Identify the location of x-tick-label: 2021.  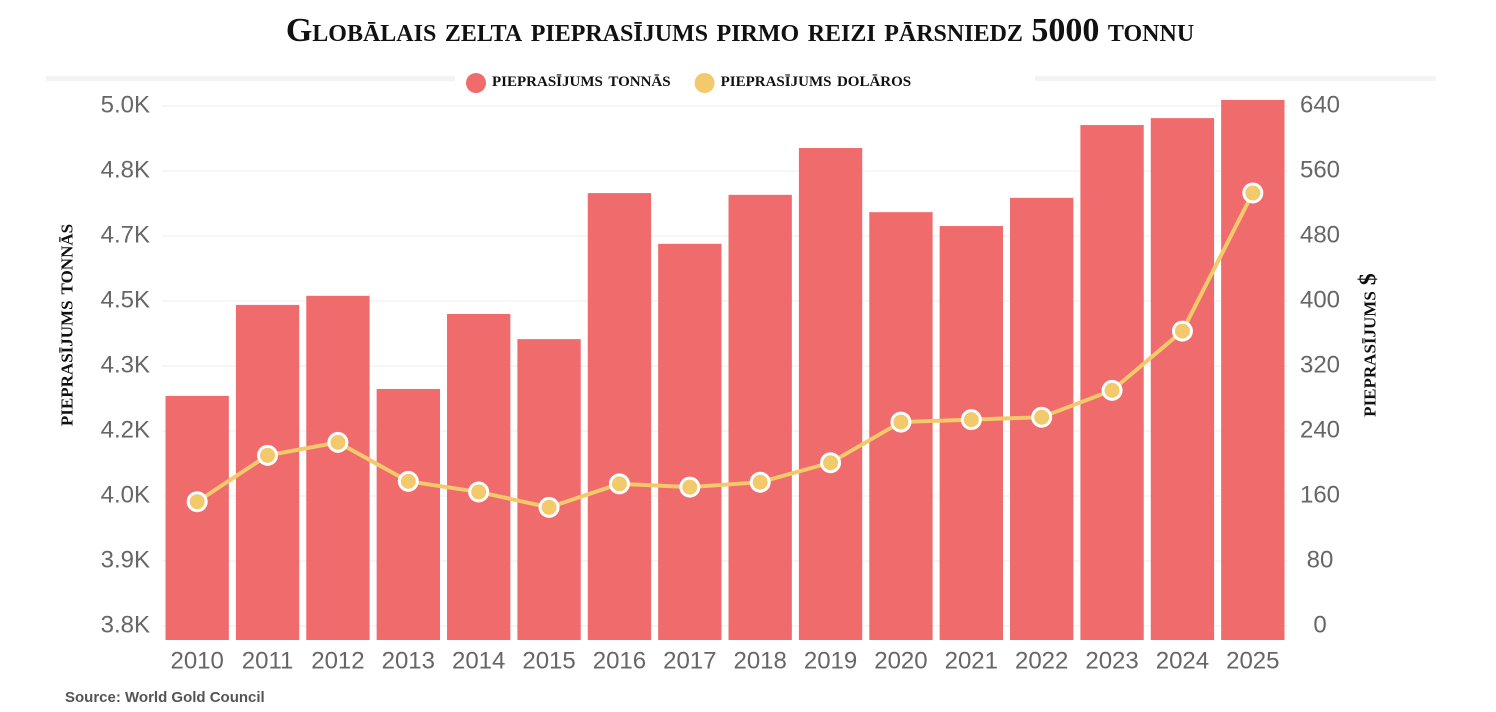
(971, 660).